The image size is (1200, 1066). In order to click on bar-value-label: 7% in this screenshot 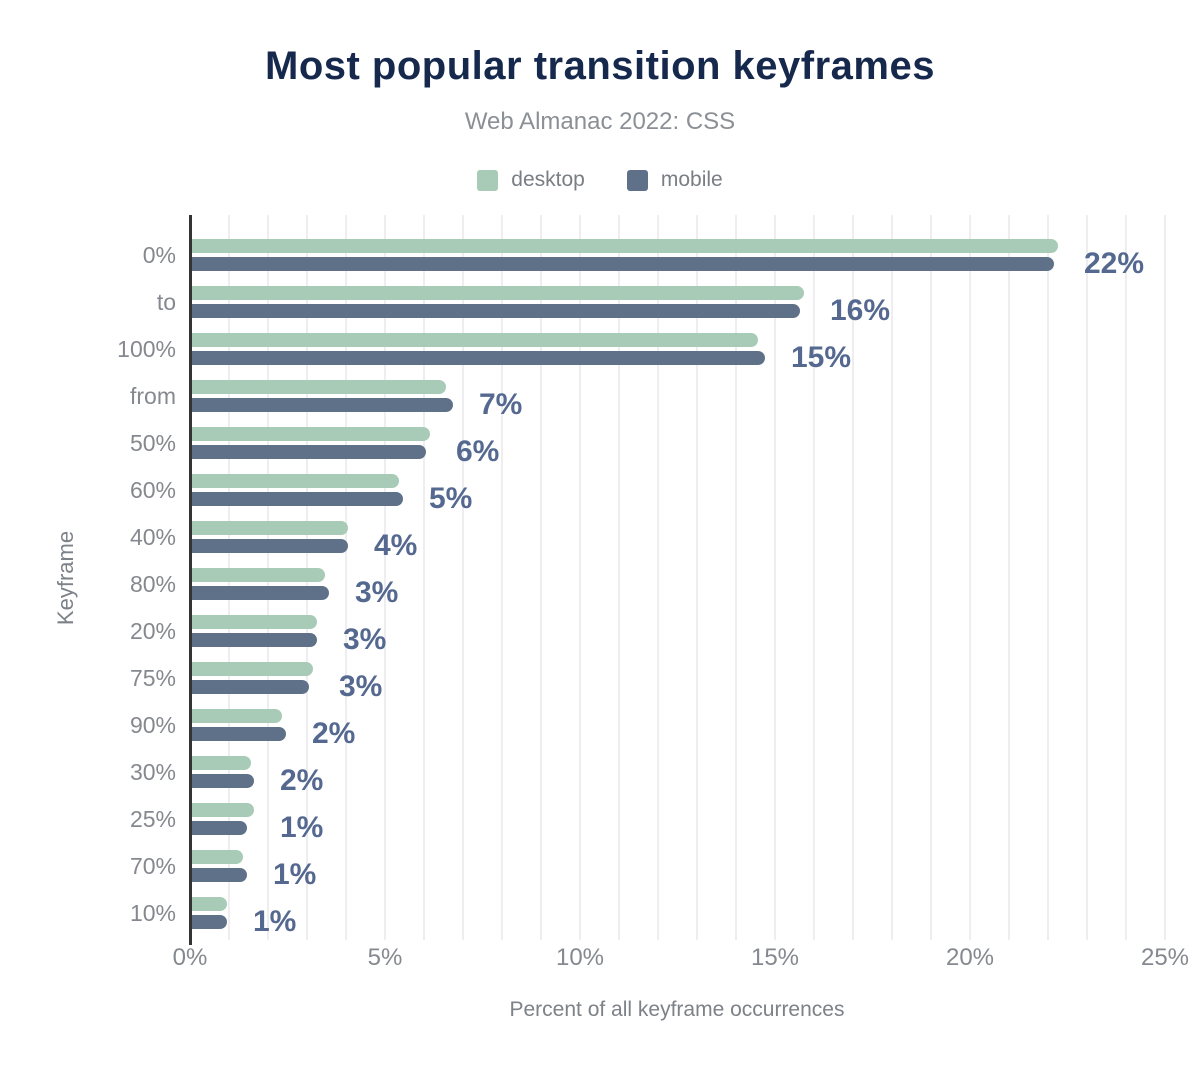, I will do `click(501, 404)`.